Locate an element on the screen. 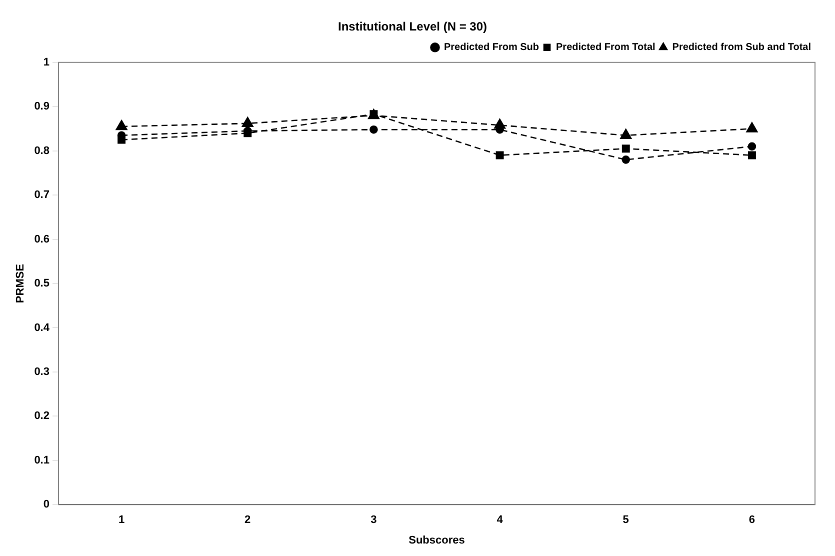 The height and width of the screenshot is (556, 835). y-tick-label: 0.1 is located at coordinates (42, 460).